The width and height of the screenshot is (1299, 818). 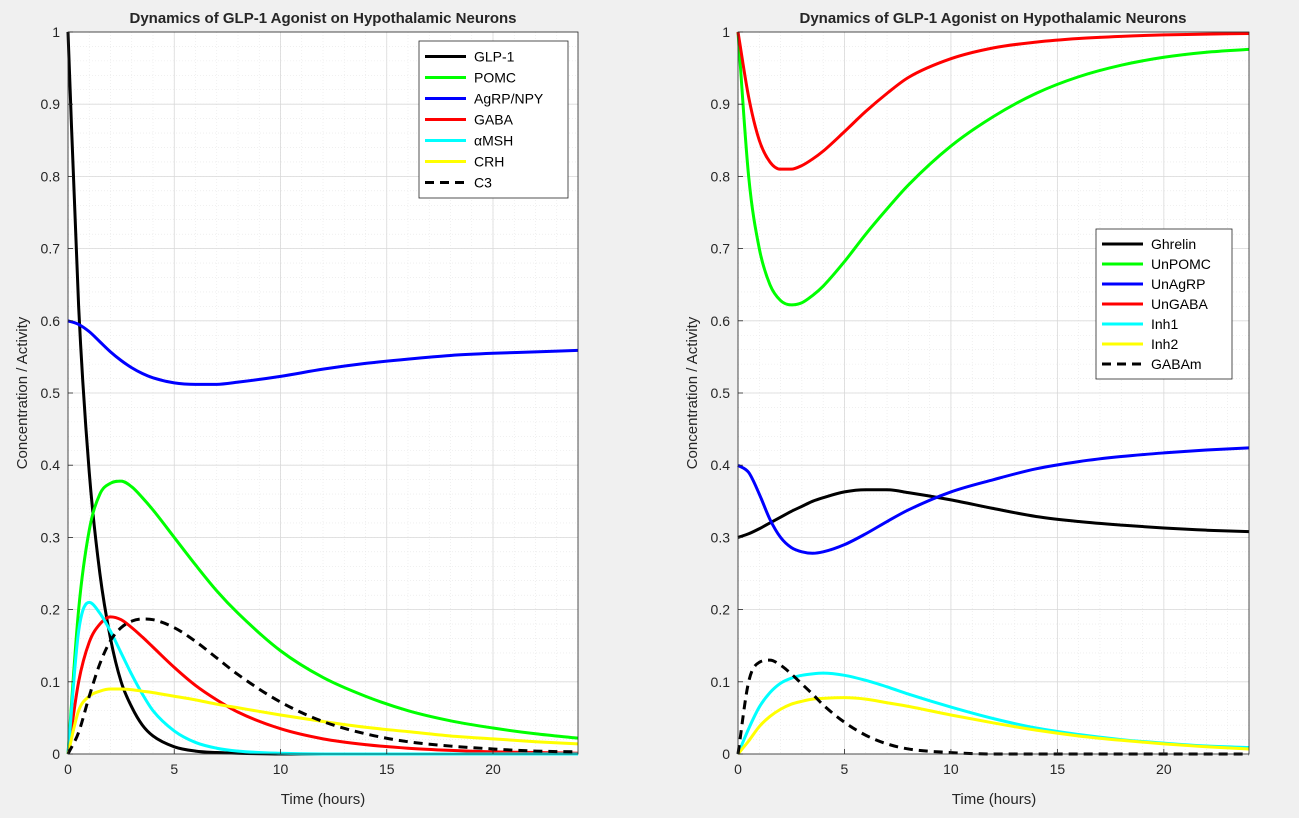 I want to click on series-line-inh2, so click(x=993, y=725).